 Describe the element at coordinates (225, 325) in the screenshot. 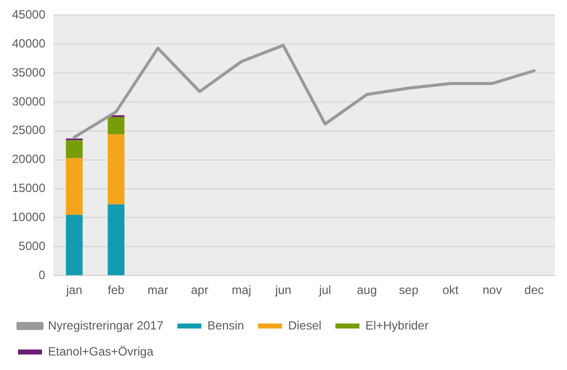

I see `legend-label: Bensin` at that location.